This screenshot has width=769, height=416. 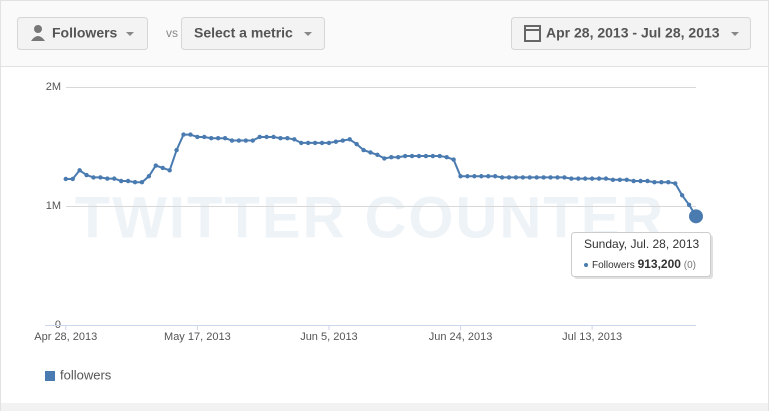 I want to click on second-metric-button: Select a metric, so click(x=253, y=33).